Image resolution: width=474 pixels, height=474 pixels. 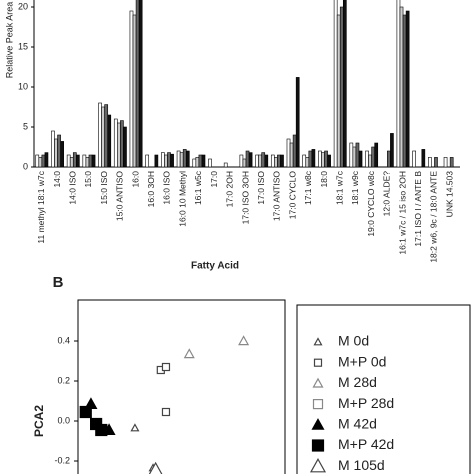 What do you see at coordinates (182, 199) in the screenshot?
I see `x-tick-label: 16:0 10 Methyl` at bounding box center [182, 199].